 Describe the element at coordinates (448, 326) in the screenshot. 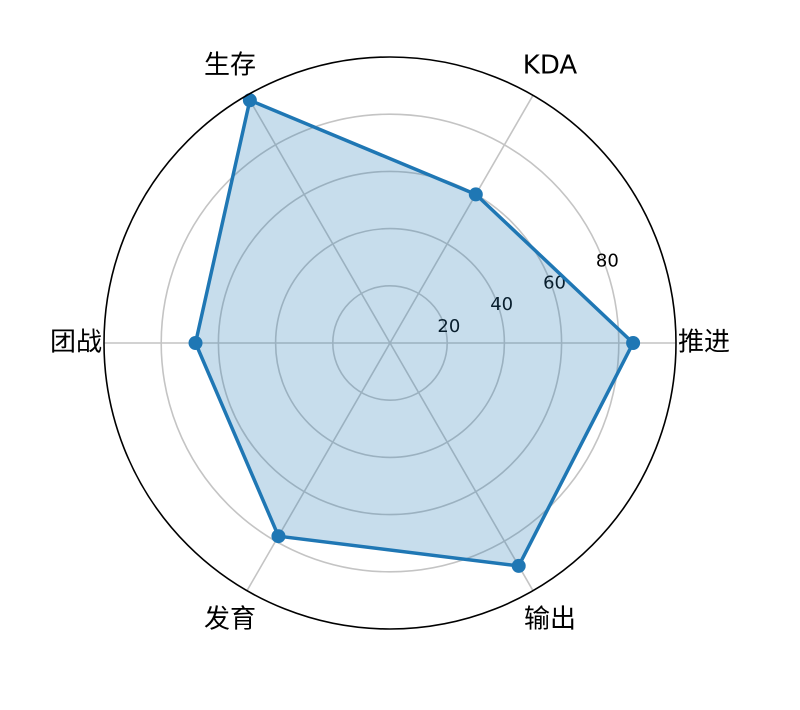

I see `tick-label: 20` at that location.